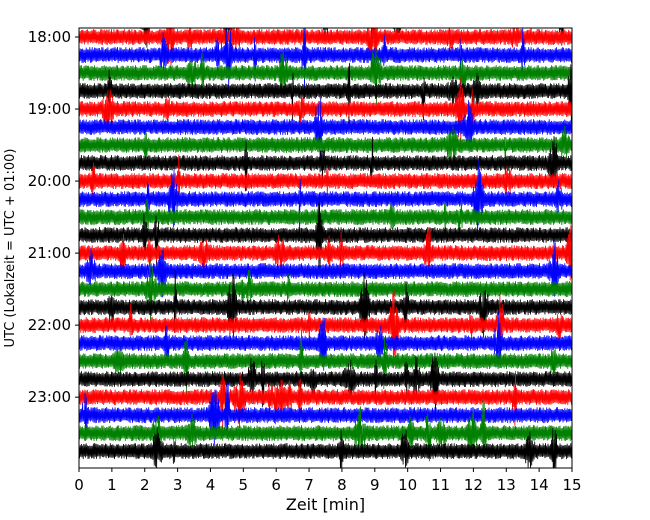 The image size is (650, 520). Describe the element at coordinates (328, 481) in the screenshot. I see `x-axis-ticks: 0 1 2 3 4 5 6 7 8 9 10 11 12 13 14 15` at that location.